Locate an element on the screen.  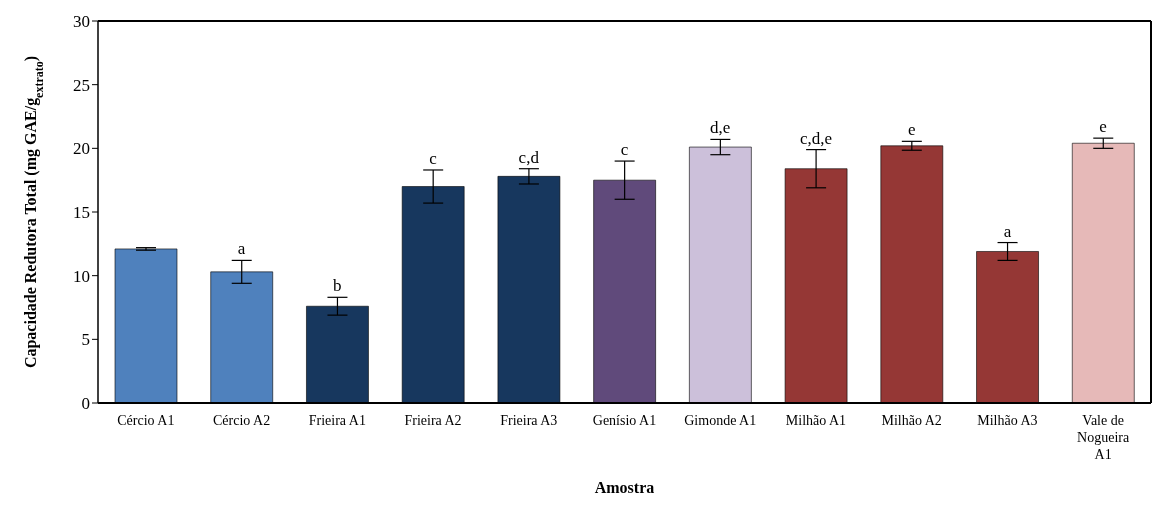
annotation: b is located at coordinates (337, 286).